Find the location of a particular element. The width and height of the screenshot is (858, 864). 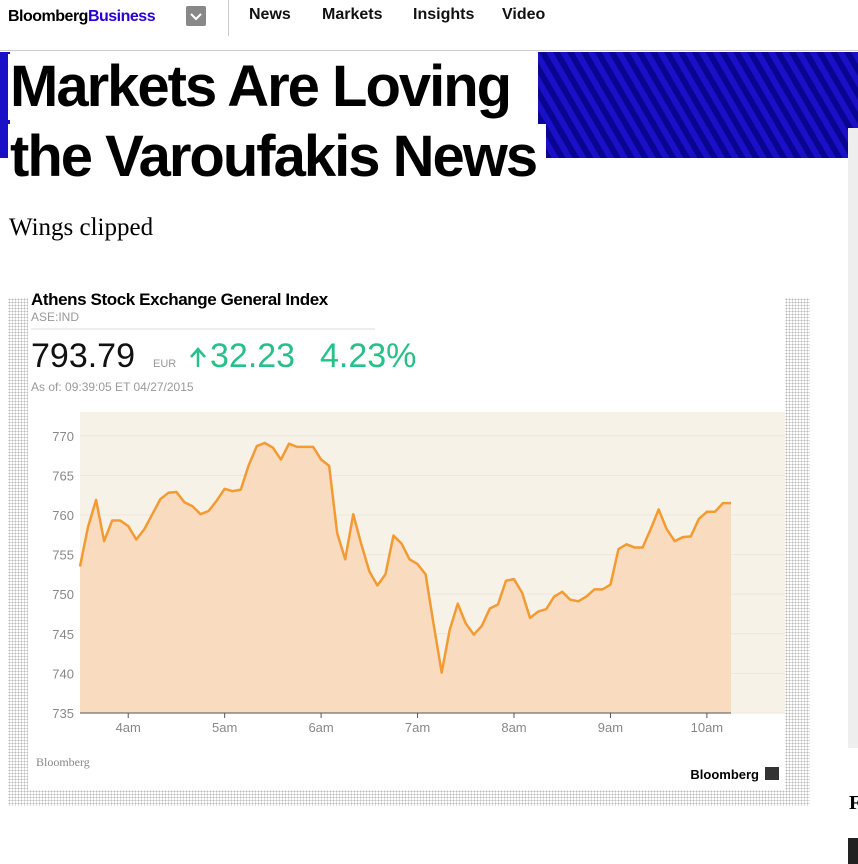

chevron-icon is located at coordinates (196, 17).